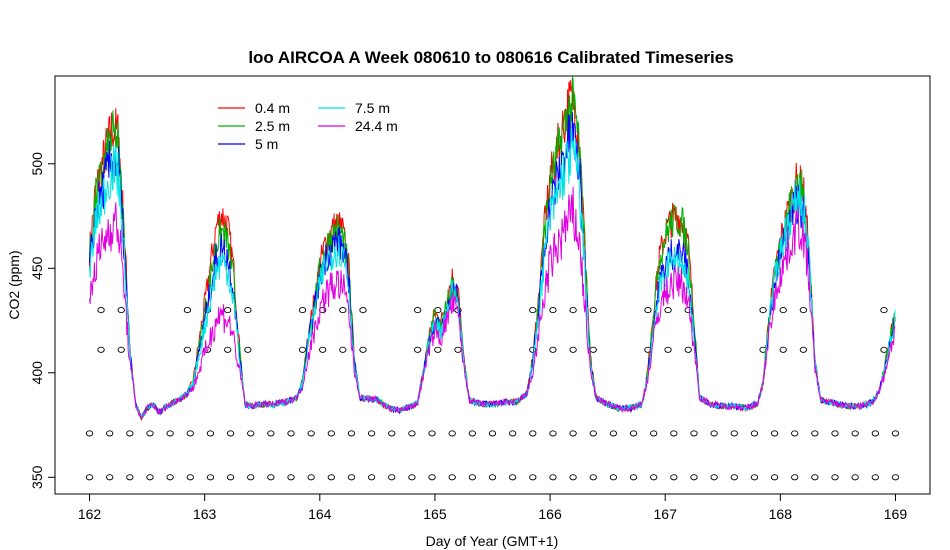 The height and width of the screenshot is (550, 950). Describe the element at coordinates (205, 514) in the screenshot. I see `x-tick-label: 163` at that location.